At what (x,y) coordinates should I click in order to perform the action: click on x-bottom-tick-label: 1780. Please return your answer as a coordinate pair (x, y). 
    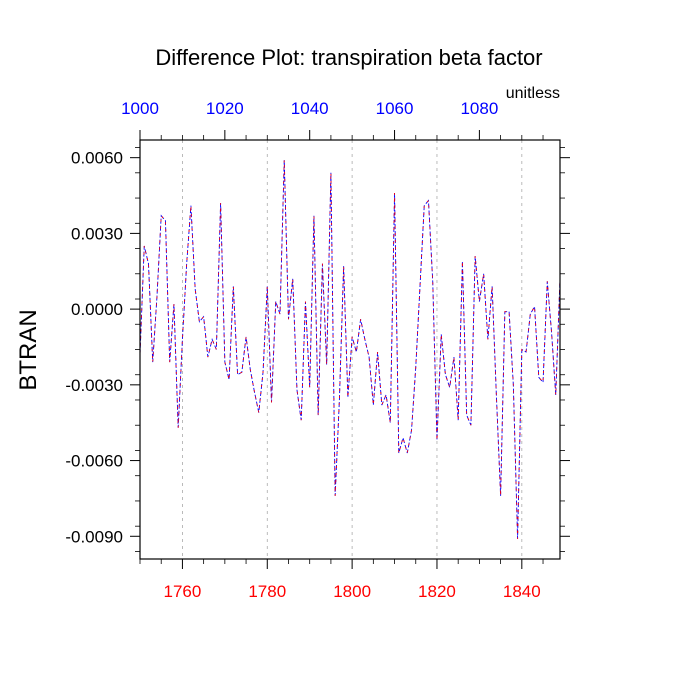
    Looking at the image, I should click on (267, 591).